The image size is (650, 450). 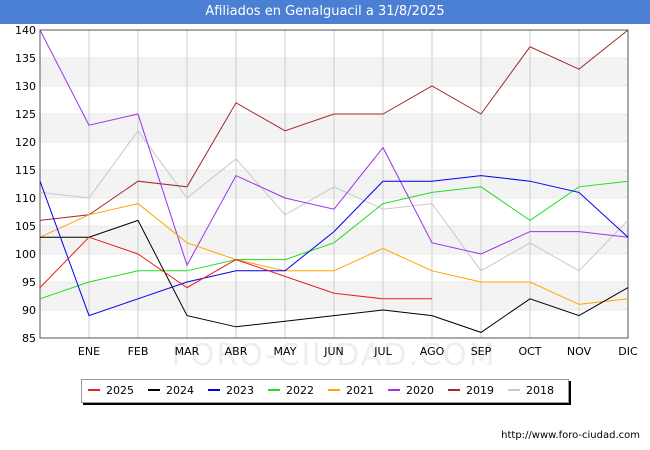 What do you see at coordinates (570, 435) in the screenshot?
I see `source-url: http://www.foro-ciudad.com` at bounding box center [570, 435].